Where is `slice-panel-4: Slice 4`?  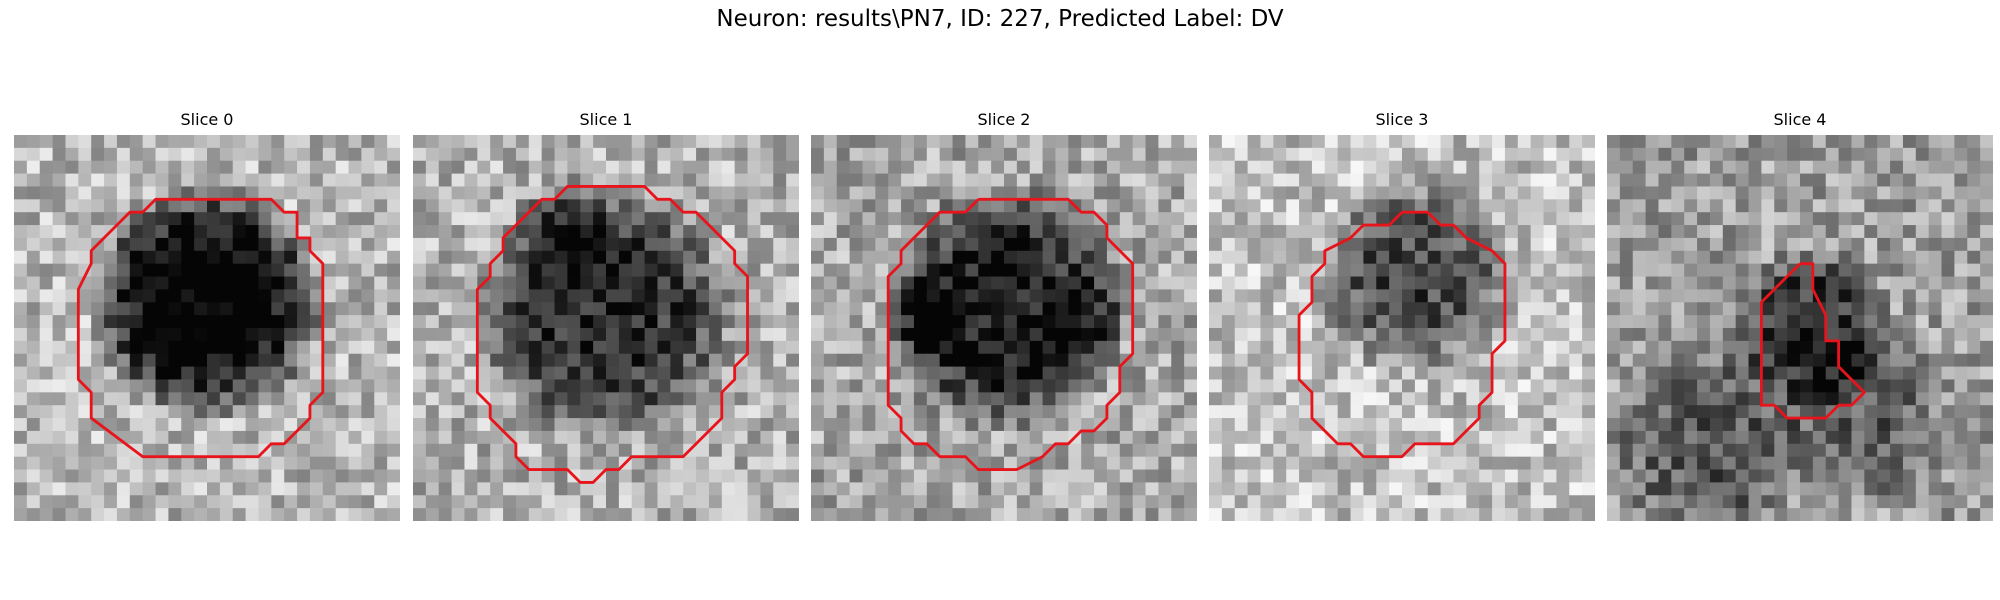
slice-panel-4: Slice 4 is located at coordinates (1800, 315).